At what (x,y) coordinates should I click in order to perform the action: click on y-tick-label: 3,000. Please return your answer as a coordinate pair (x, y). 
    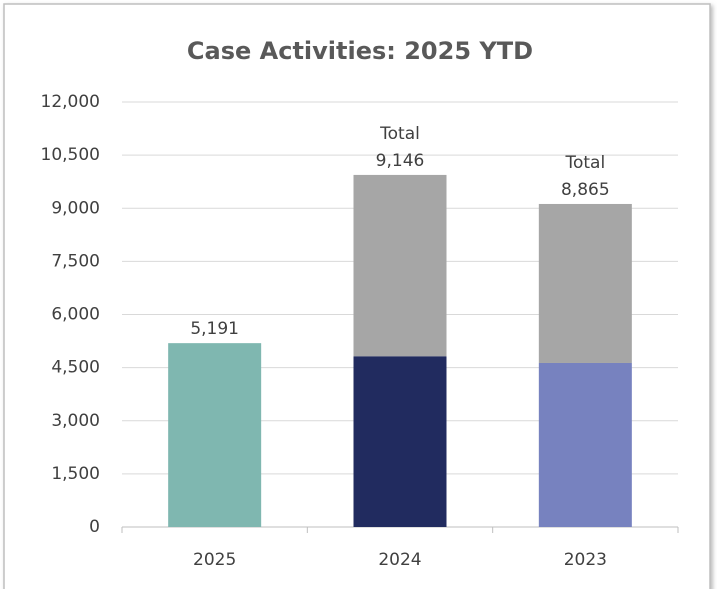
    Looking at the image, I should click on (75, 421).